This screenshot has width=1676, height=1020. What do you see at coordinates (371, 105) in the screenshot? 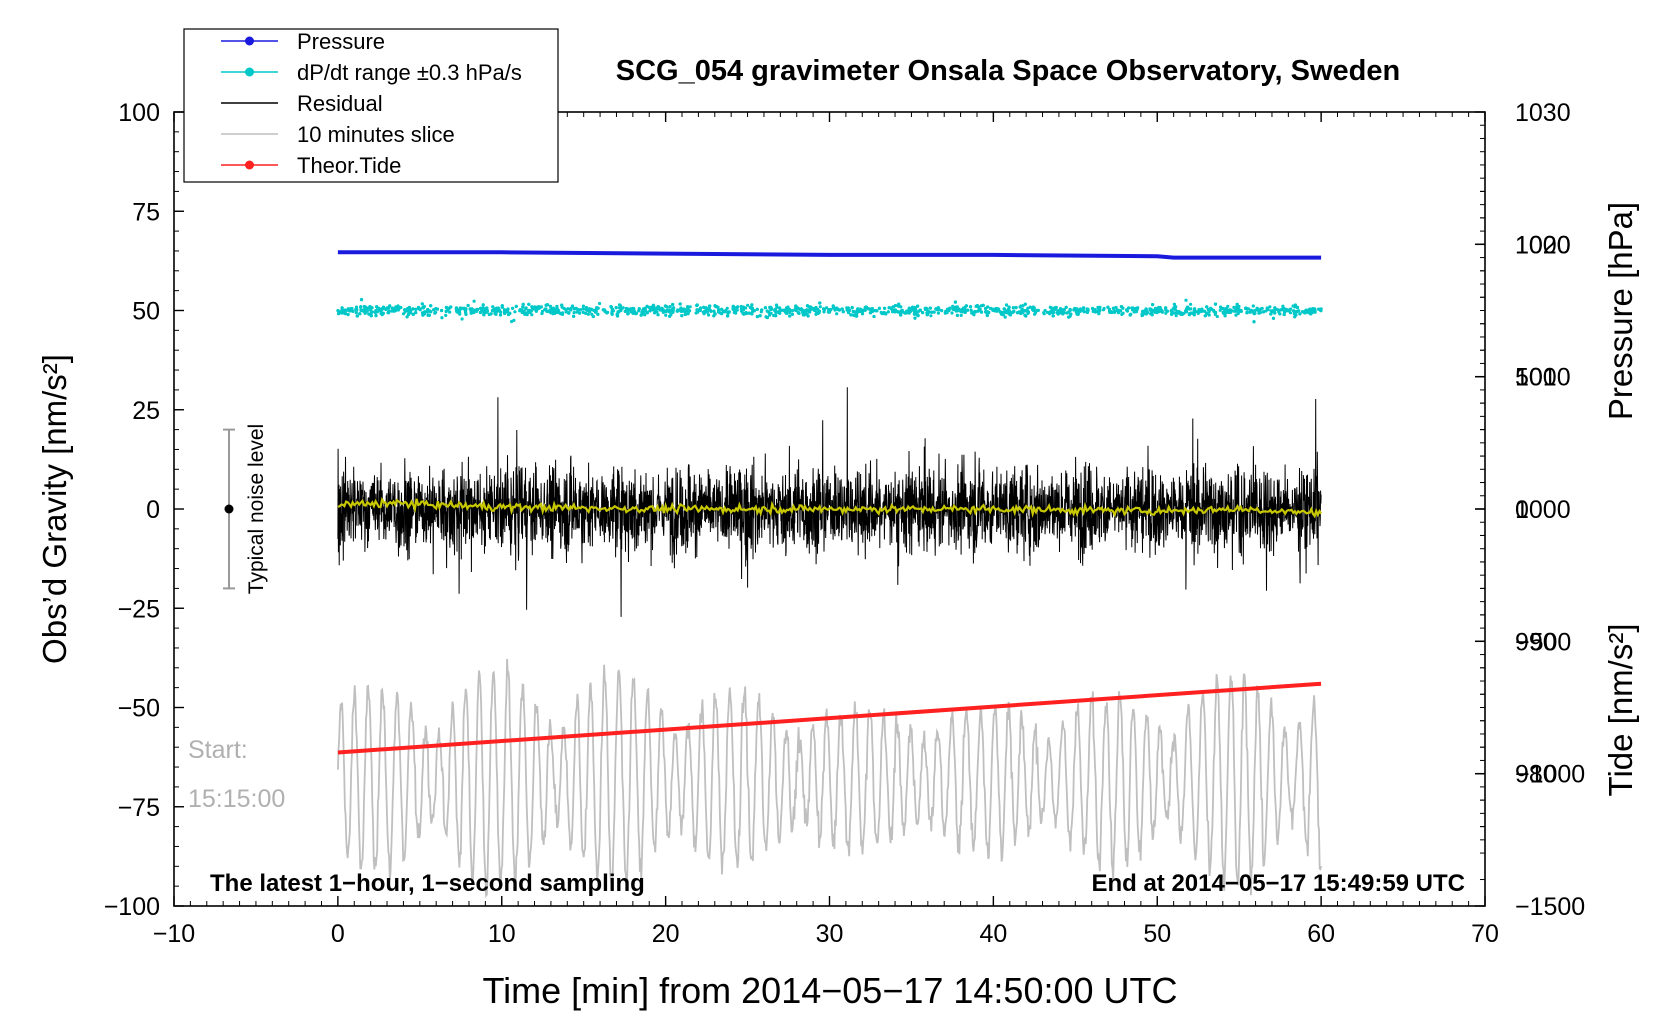
I see `legend-box` at bounding box center [371, 105].